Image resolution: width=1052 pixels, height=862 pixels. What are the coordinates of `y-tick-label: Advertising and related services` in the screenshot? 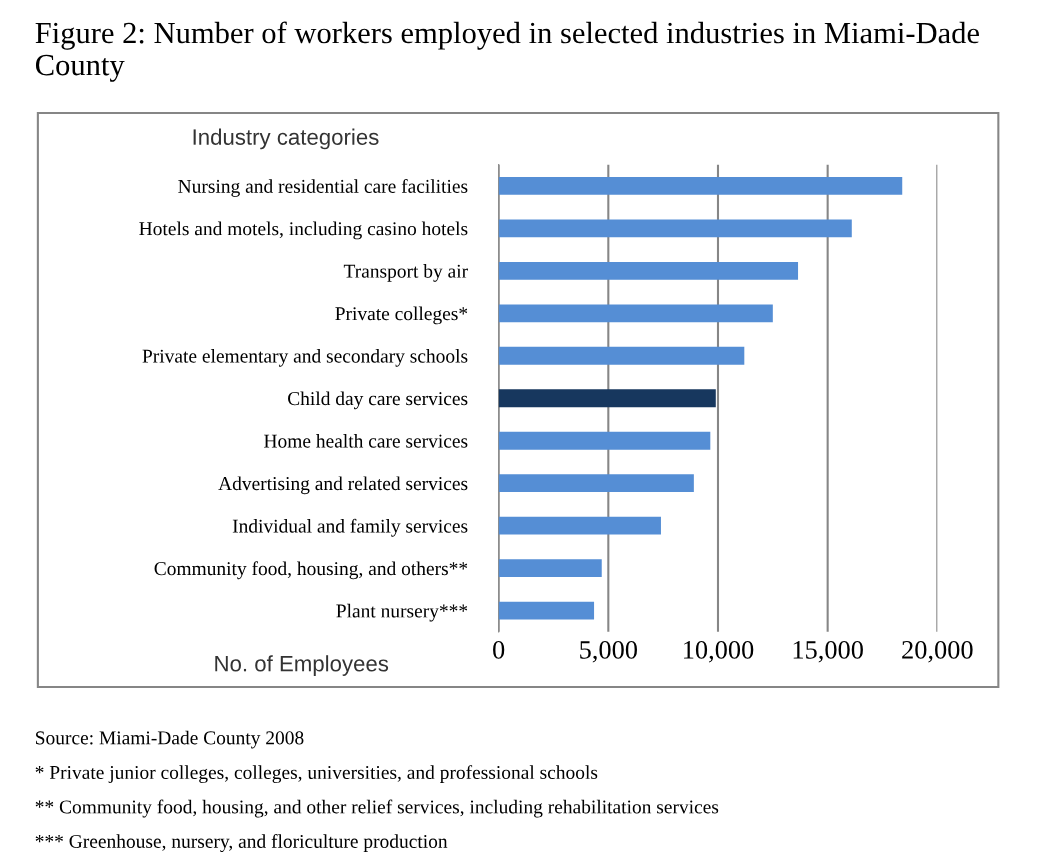 It's located at (343, 485).